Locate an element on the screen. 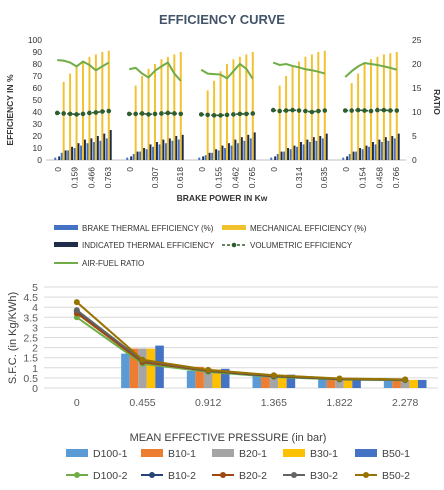 The width and height of the screenshot is (444, 490). chart1-line-air-fuel is located at coordinates (83, 65).